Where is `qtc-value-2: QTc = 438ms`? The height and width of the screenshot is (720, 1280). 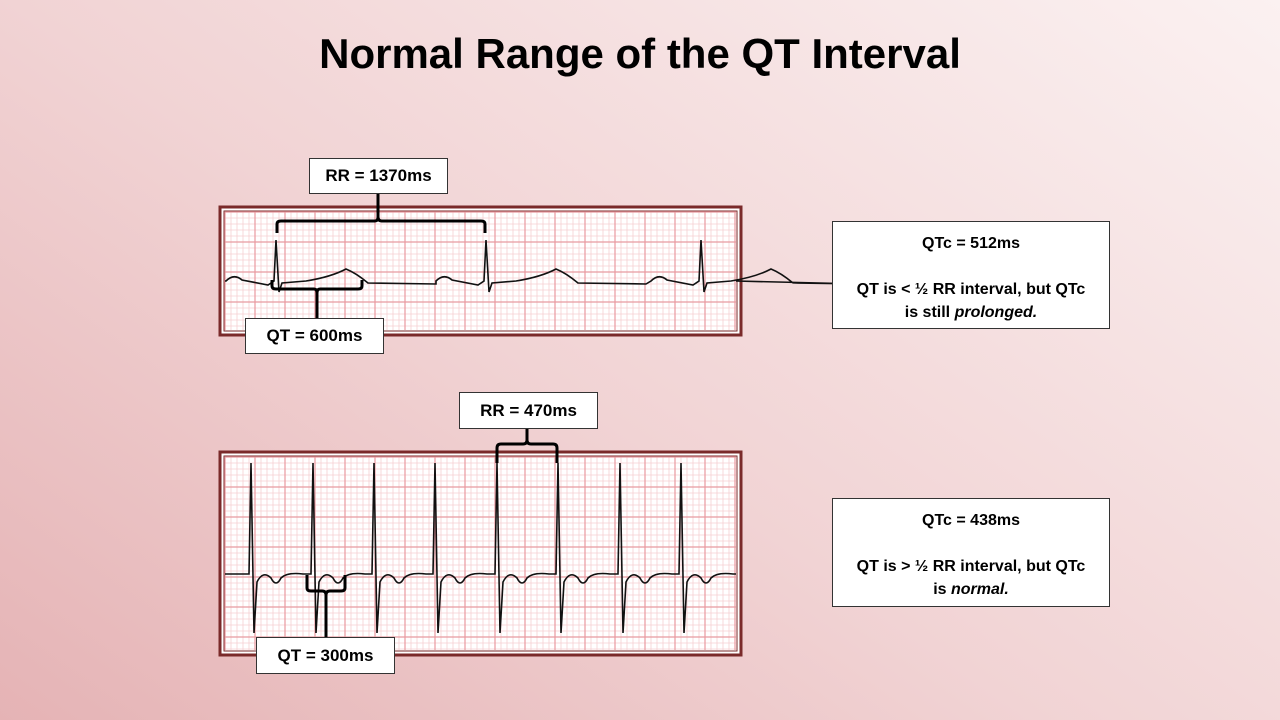 qtc-value-2: QTc = 438ms is located at coordinates (971, 520).